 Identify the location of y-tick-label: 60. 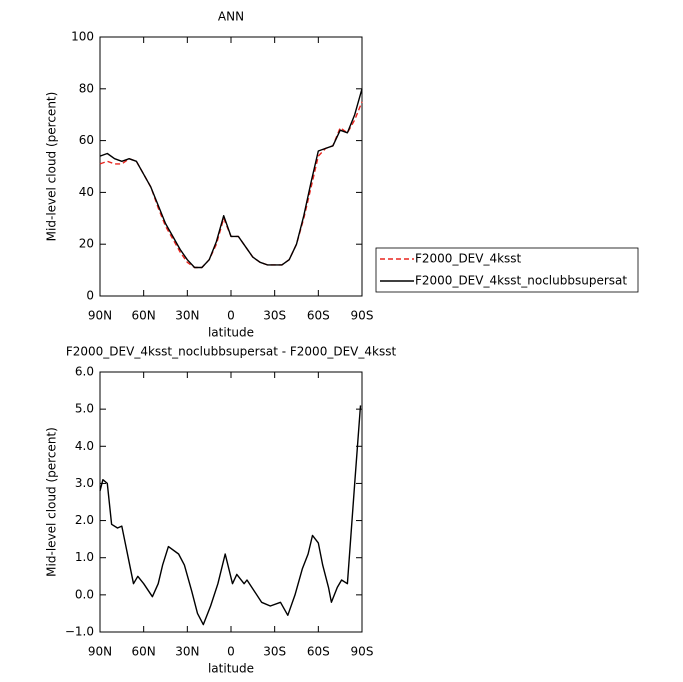
(86, 140).